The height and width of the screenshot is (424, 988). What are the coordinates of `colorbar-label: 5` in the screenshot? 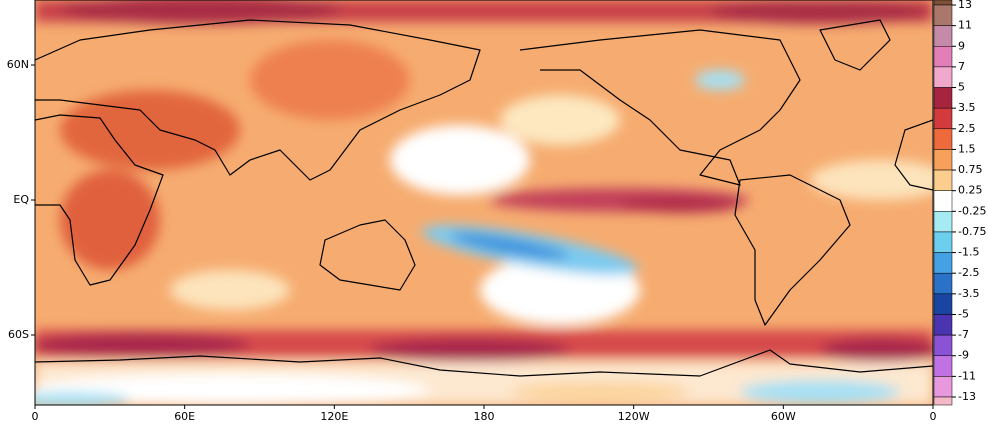 It's located at (961, 87).